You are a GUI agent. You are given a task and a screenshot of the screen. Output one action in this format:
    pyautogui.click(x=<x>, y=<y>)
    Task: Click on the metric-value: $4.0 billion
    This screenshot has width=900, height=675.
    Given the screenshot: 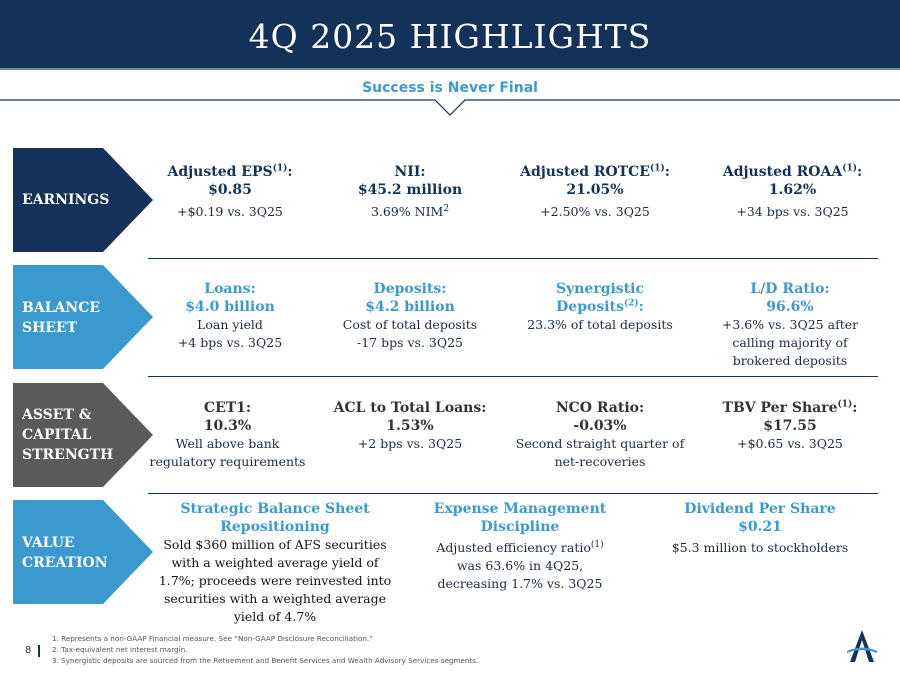 What is the action you would take?
    pyautogui.click(x=230, y=307)
    